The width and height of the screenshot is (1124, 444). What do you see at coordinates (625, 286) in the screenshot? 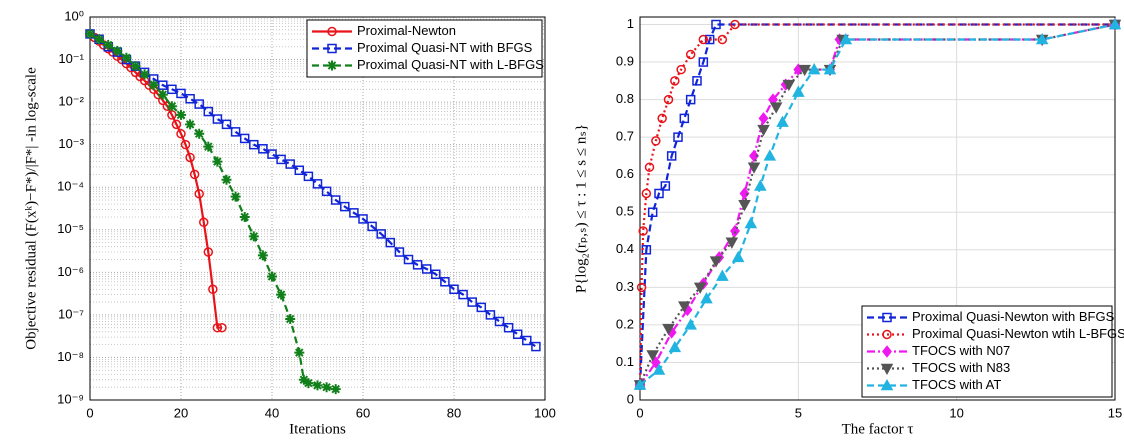
I see `y-tick-label: 0.3` at bounding box center [625, 286].